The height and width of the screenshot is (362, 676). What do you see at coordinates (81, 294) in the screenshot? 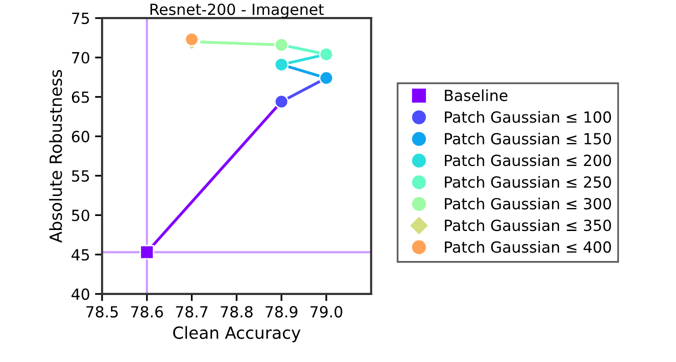
I see `y-tick-label: 40` at bounding box center [81, 294].